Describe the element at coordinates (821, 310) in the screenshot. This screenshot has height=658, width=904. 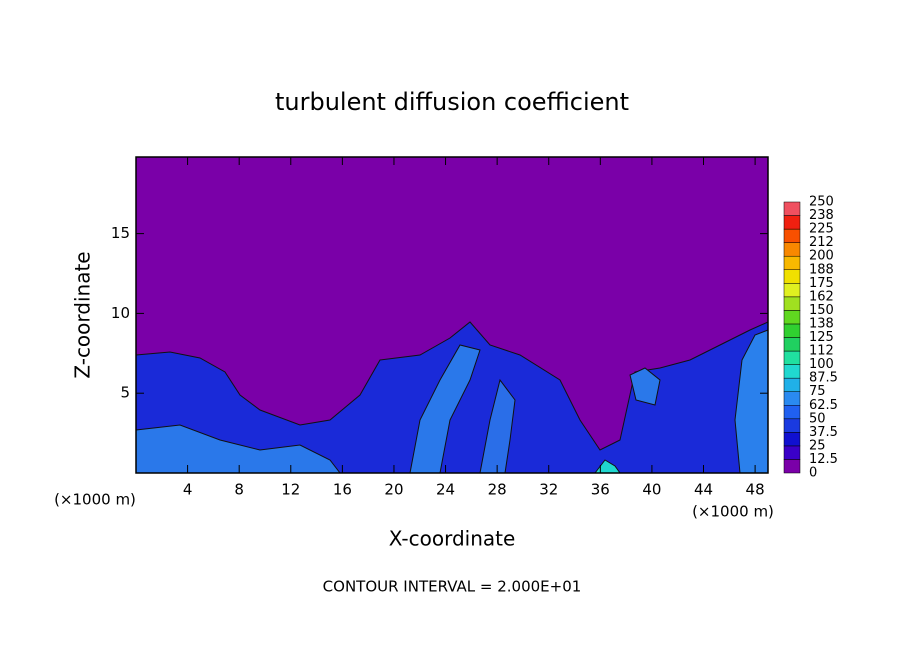
I see `colorbar-label: 150` at that location.